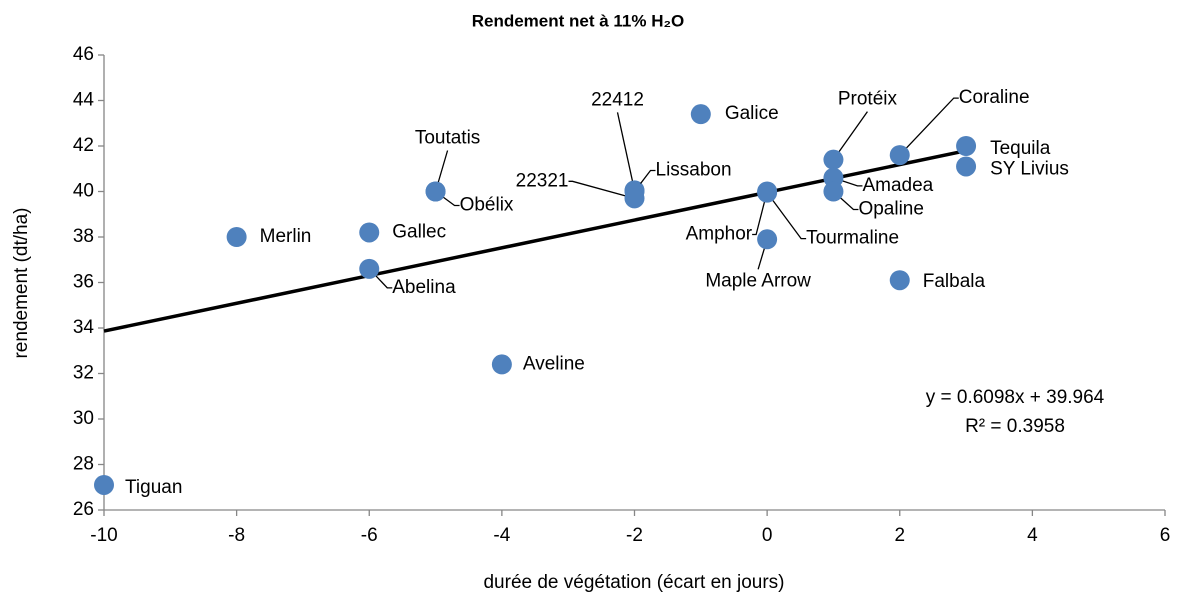 The image size is (1178, 598). What do you see at coordinates (103, 535) in the screenshot?
I see `x-tick-label: -10` at bounding box center [103, 535].